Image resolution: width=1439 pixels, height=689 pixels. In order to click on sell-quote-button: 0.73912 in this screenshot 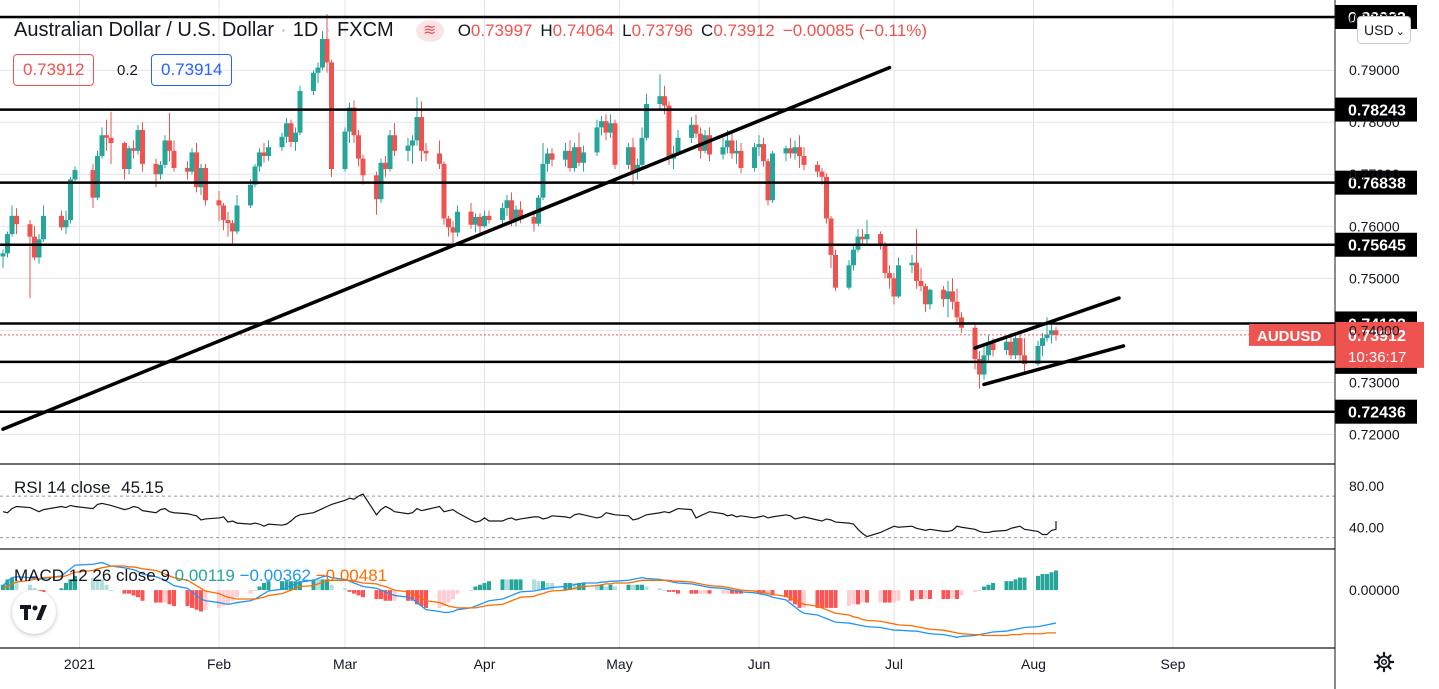, I will do `click(54, 70)`.